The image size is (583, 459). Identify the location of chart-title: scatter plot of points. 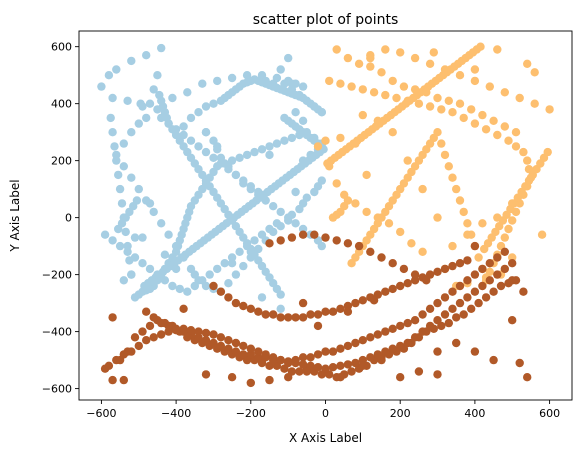
(326, 20).